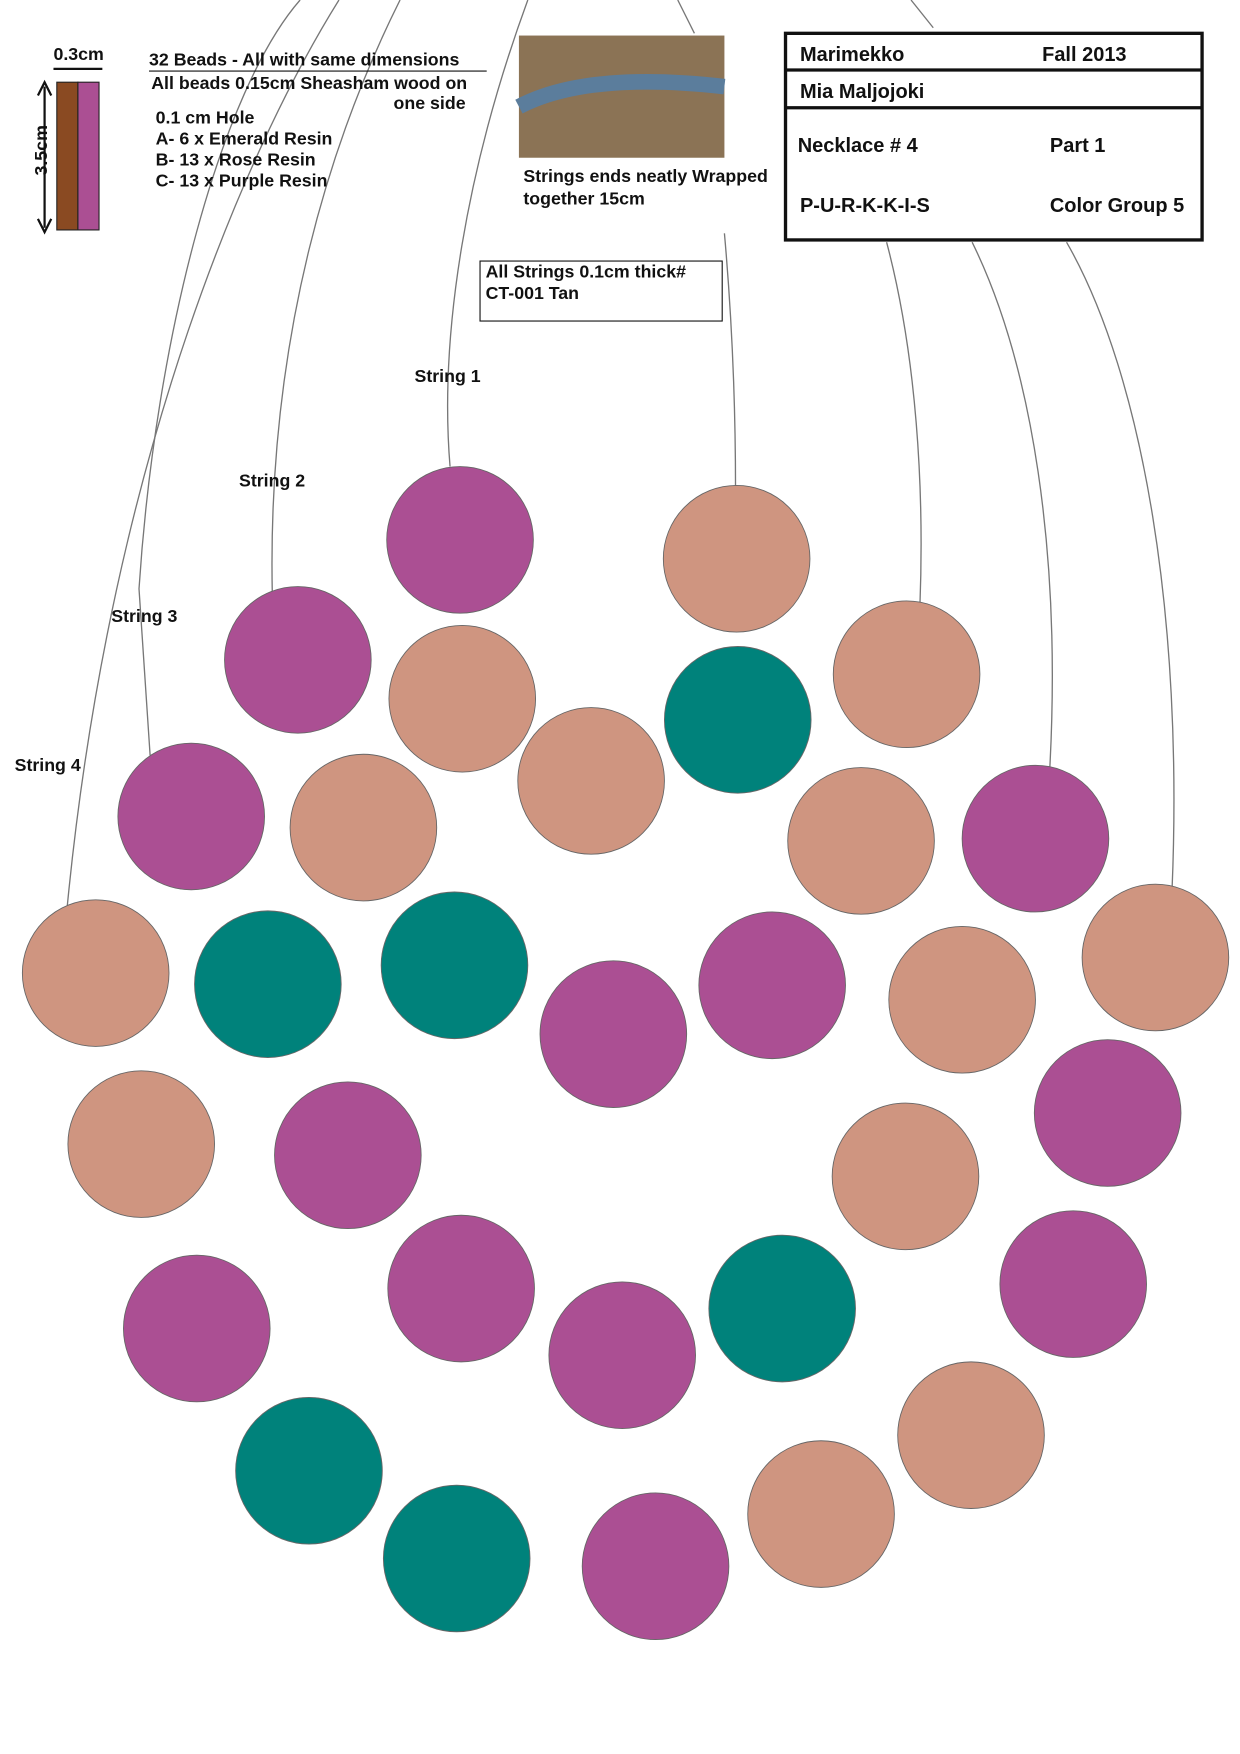 The image size is (1240, 1754). What do you see at coordinates (304, 60) in the screenshot?
I see `specs-title: 32 Beads - All with same dimensions` at bounding box center [304, 60].